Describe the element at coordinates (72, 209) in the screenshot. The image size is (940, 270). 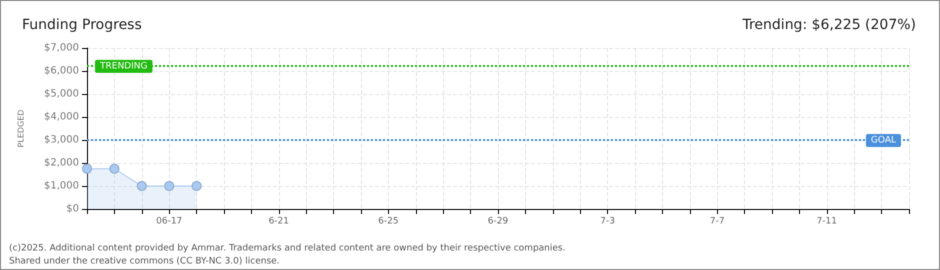
I see `y-tick-label: $0` at that location.